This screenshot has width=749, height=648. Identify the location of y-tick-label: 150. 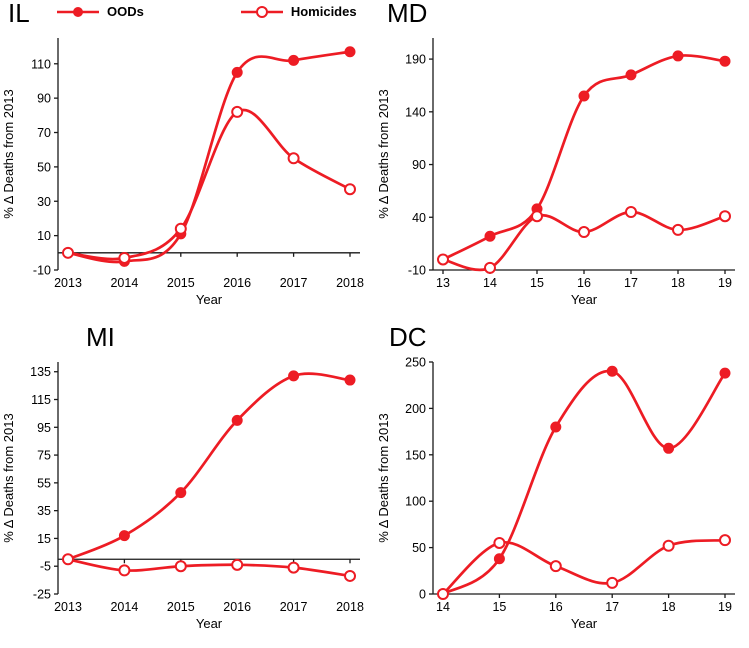
(415, 455).